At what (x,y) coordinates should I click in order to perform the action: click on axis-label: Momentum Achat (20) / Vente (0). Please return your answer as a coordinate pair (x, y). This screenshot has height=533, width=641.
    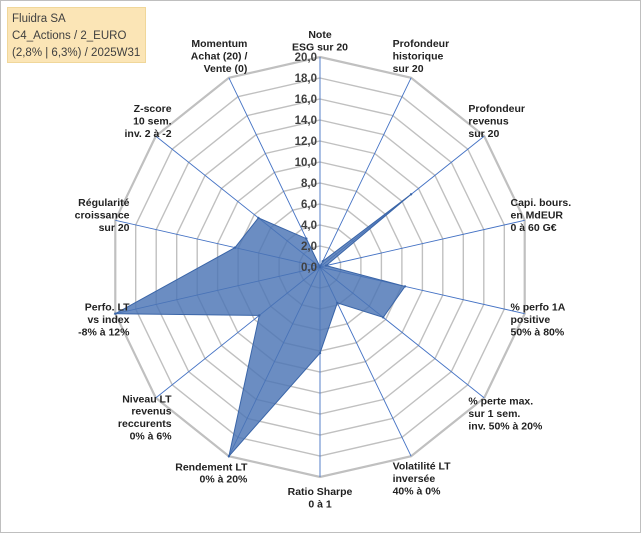
    Looking at the image, I should click on (219, 56).